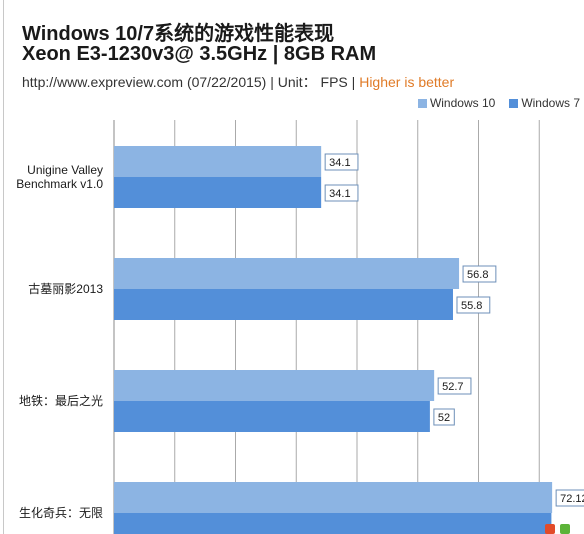 The image size is (584, 534). What do you see at coordinates (407, 82) in the screenshot?
I see `higher-is-better-note: Higher is better` at bounding box center [407, 82].